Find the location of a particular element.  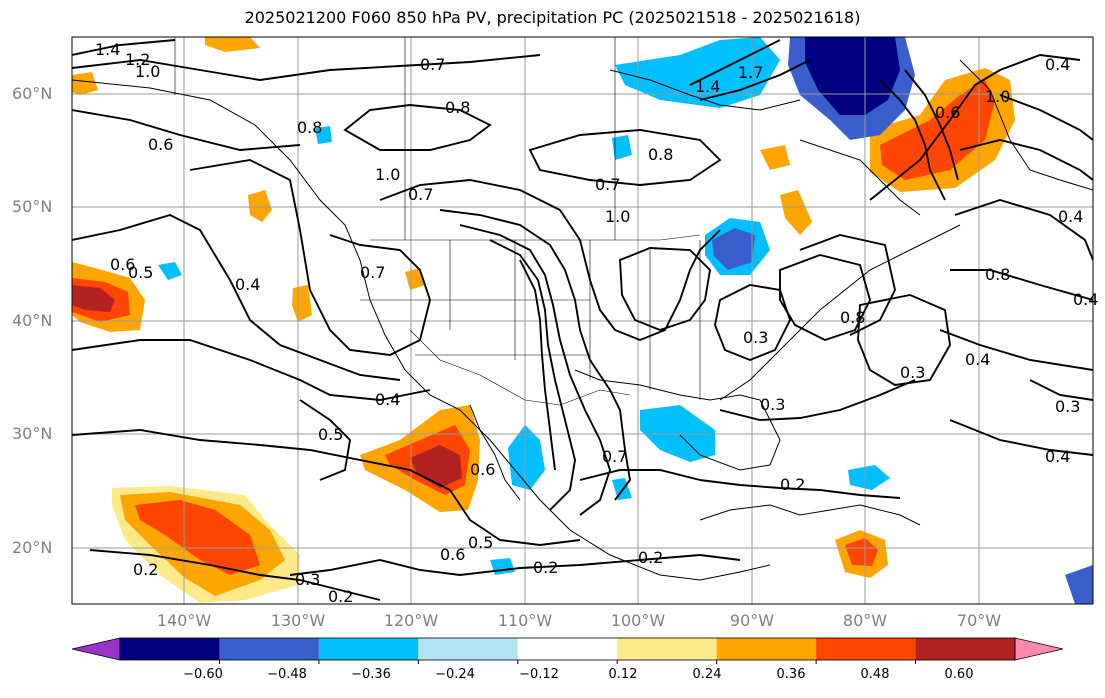

lon-label: 140°W is located at coordinates (184, 620).